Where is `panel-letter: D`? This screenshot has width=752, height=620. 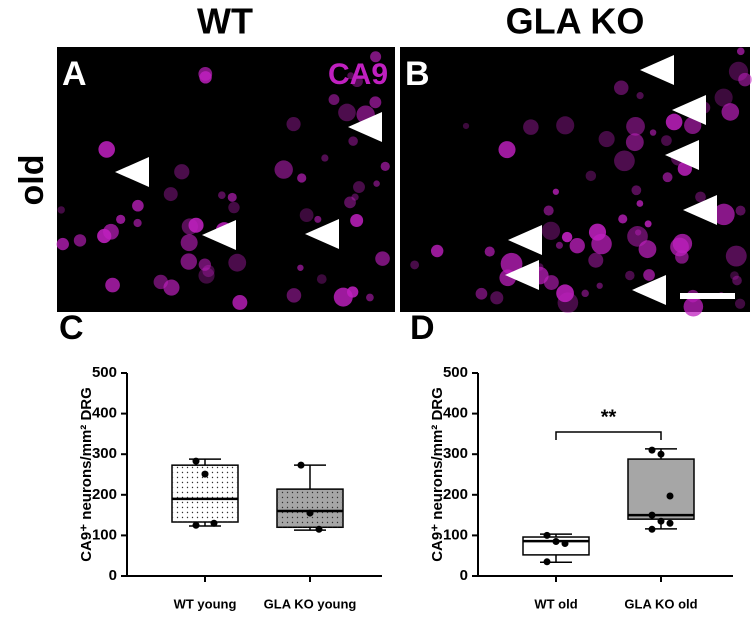 panel-letter: D is located at coordinates (422, 328).